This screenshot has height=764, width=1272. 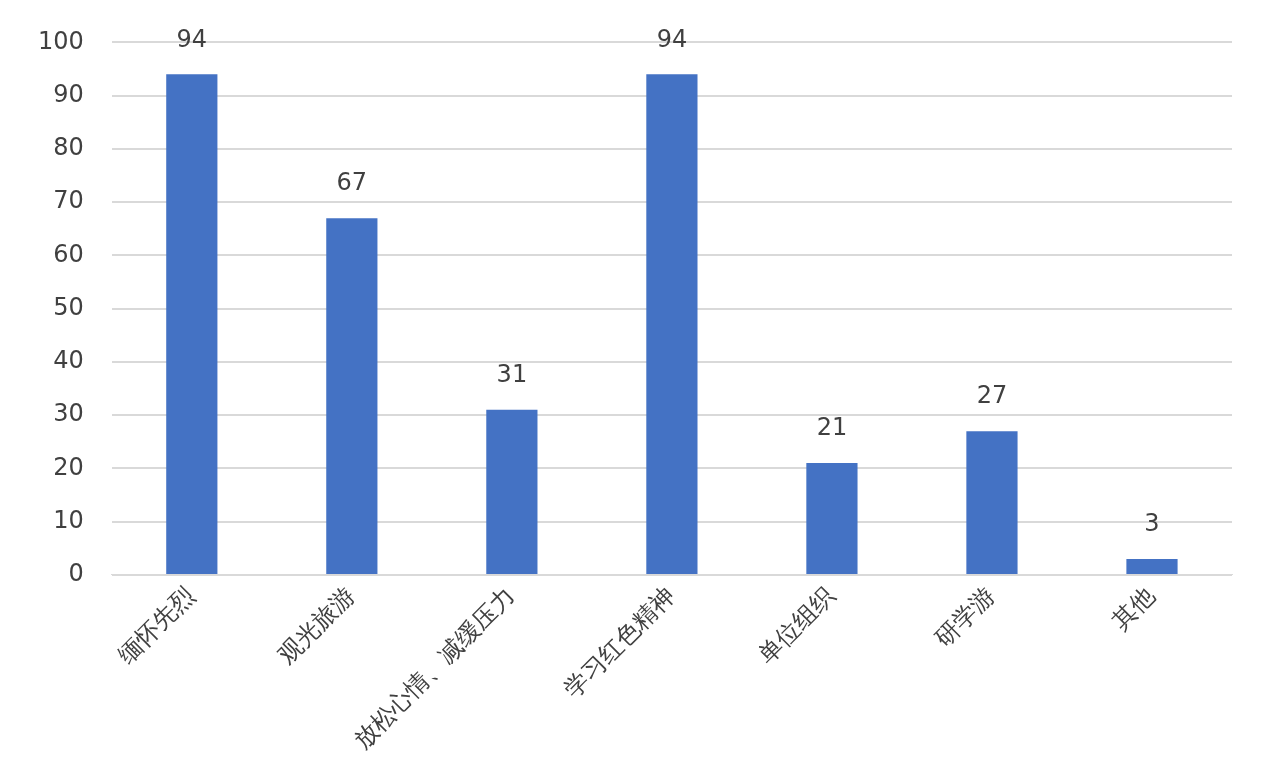 What do you see at coordinates (796, 625) in the screenshot?
I see `x-tick-label: 单位组织` at bounding box center [796, 625].